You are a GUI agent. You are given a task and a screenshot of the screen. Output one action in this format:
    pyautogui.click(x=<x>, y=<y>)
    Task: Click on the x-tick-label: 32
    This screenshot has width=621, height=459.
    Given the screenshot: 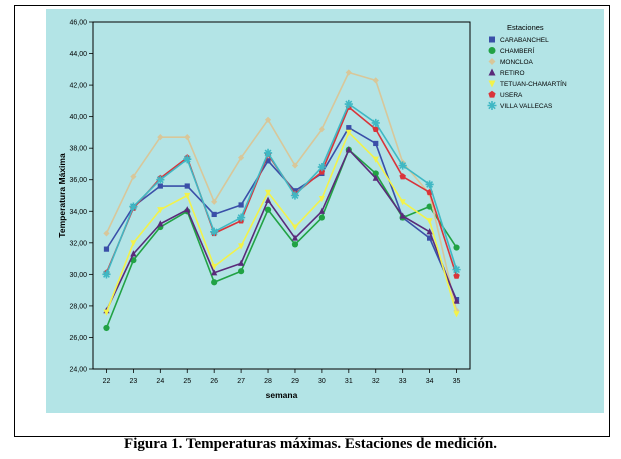 What is the action you would take?
    pyautogui.click(x=376, y=381)
    